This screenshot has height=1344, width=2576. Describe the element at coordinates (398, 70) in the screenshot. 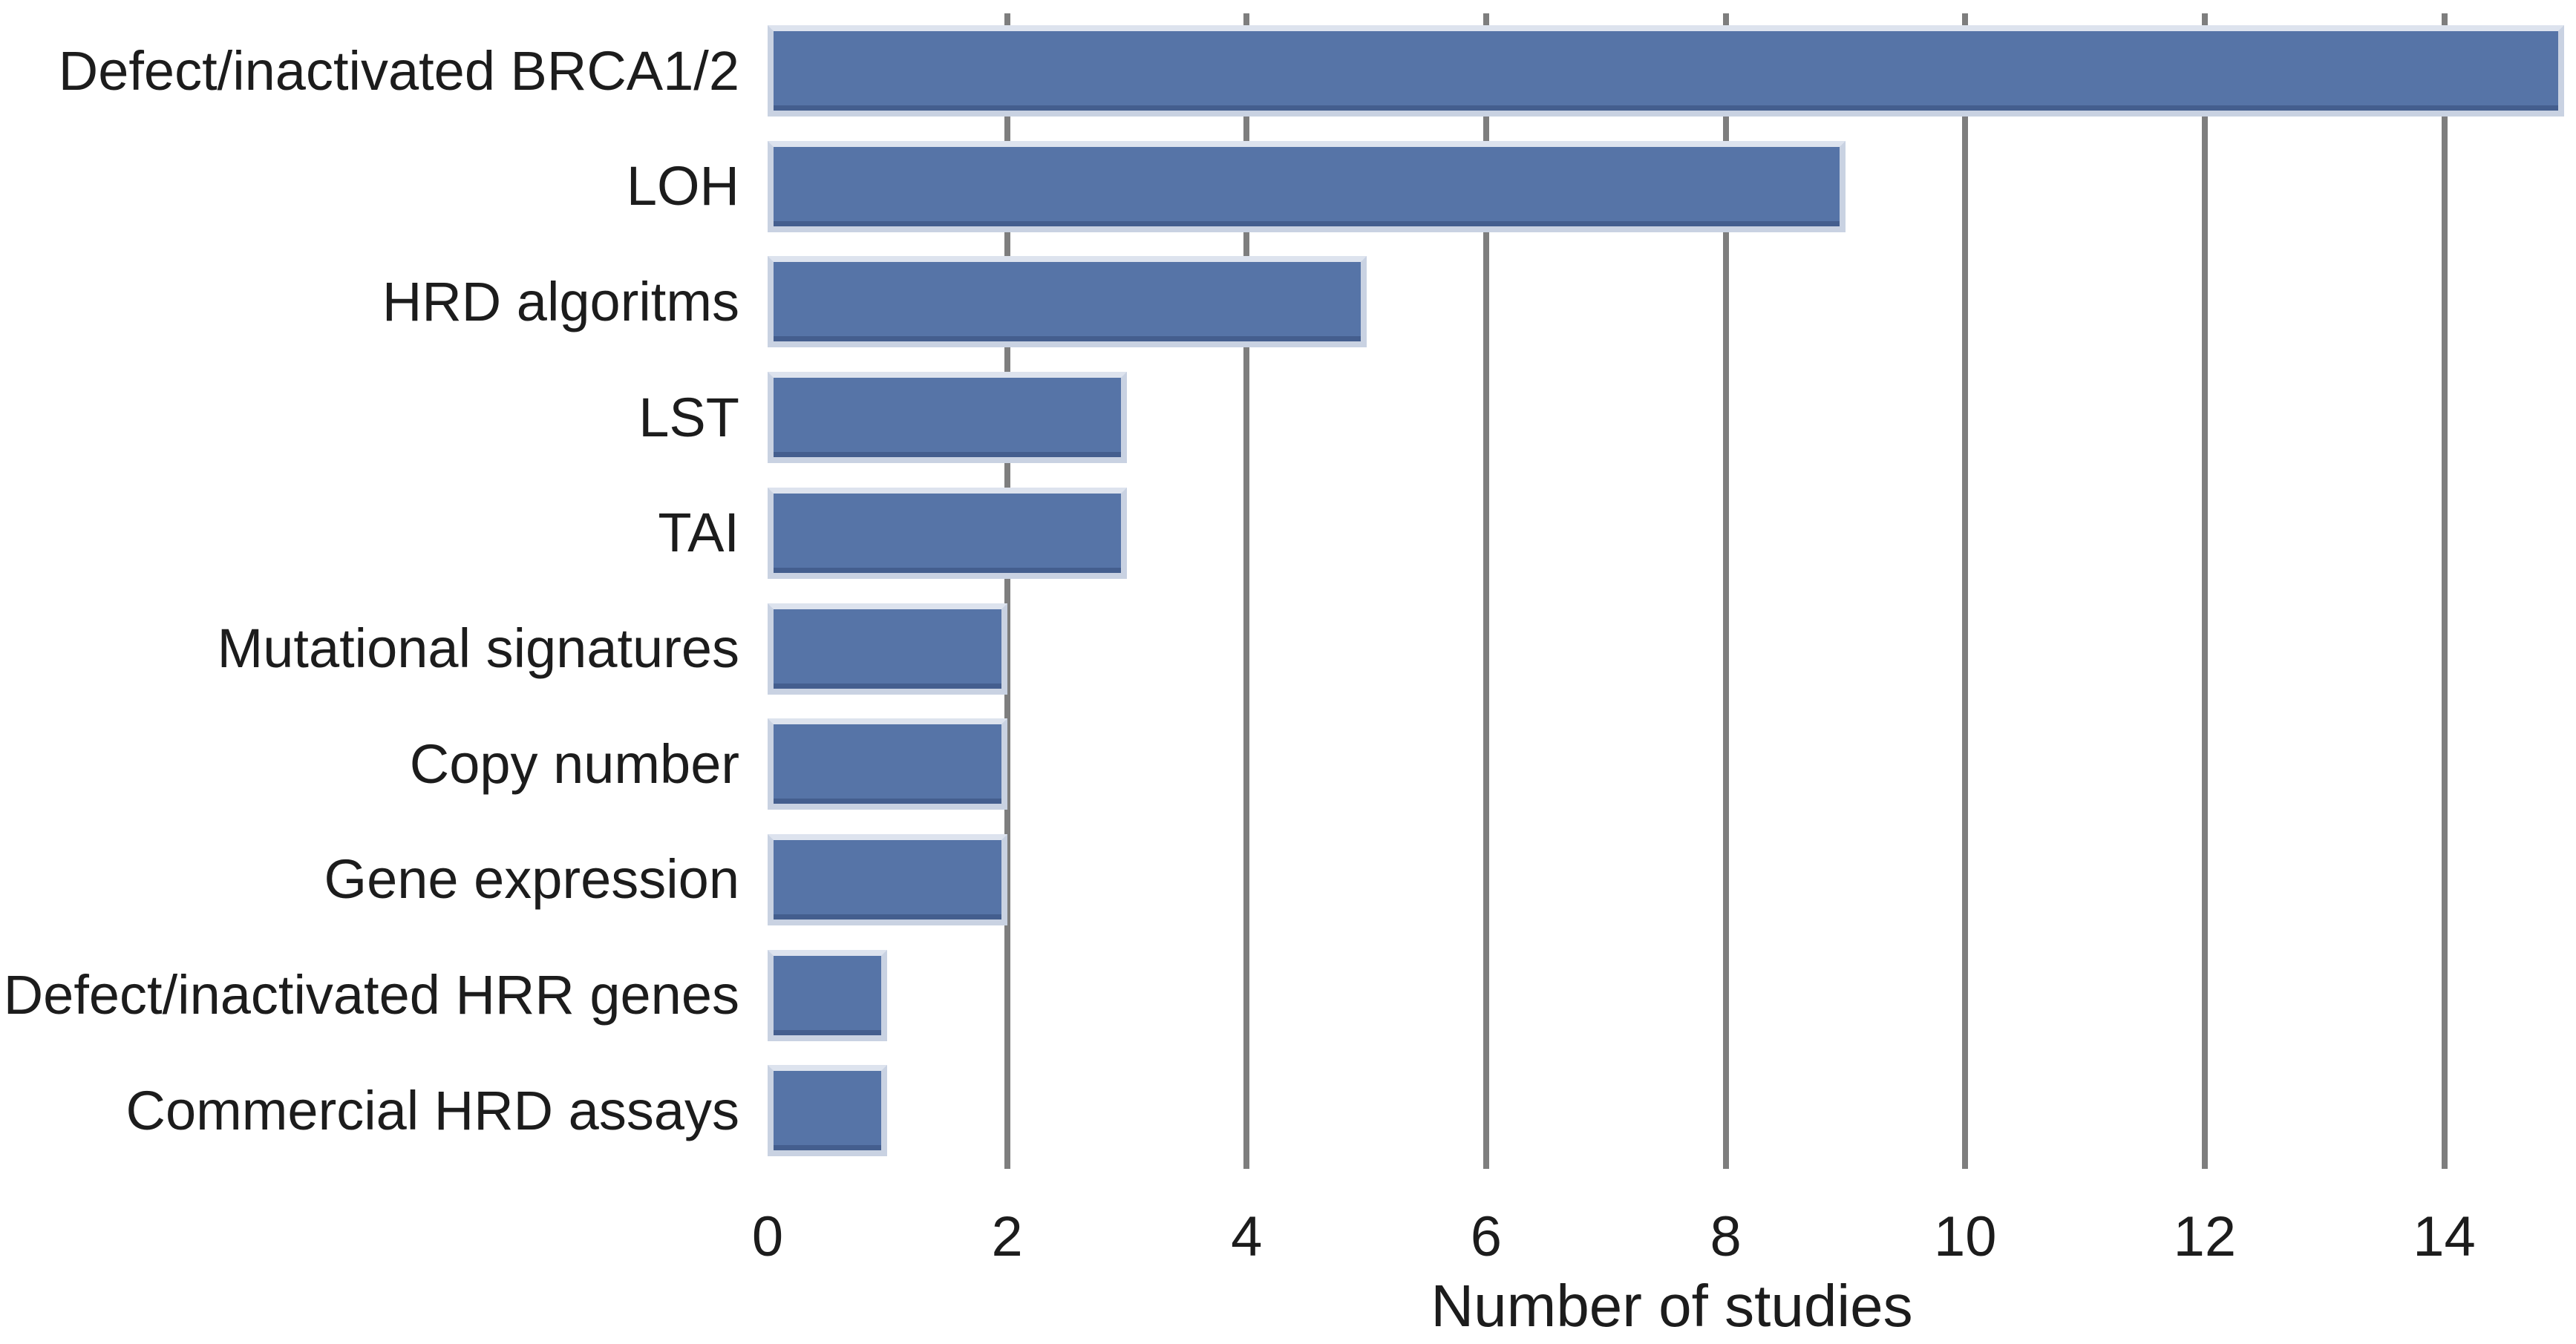

I see `category-label: Defect/inactivated BRCA1/2` at that location.